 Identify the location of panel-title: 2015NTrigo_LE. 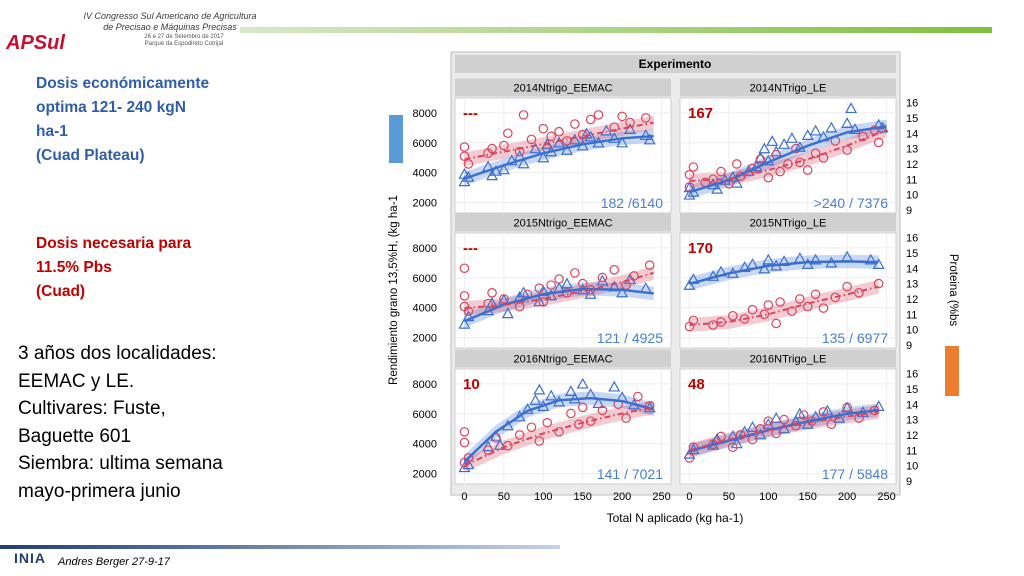
(788, 224).